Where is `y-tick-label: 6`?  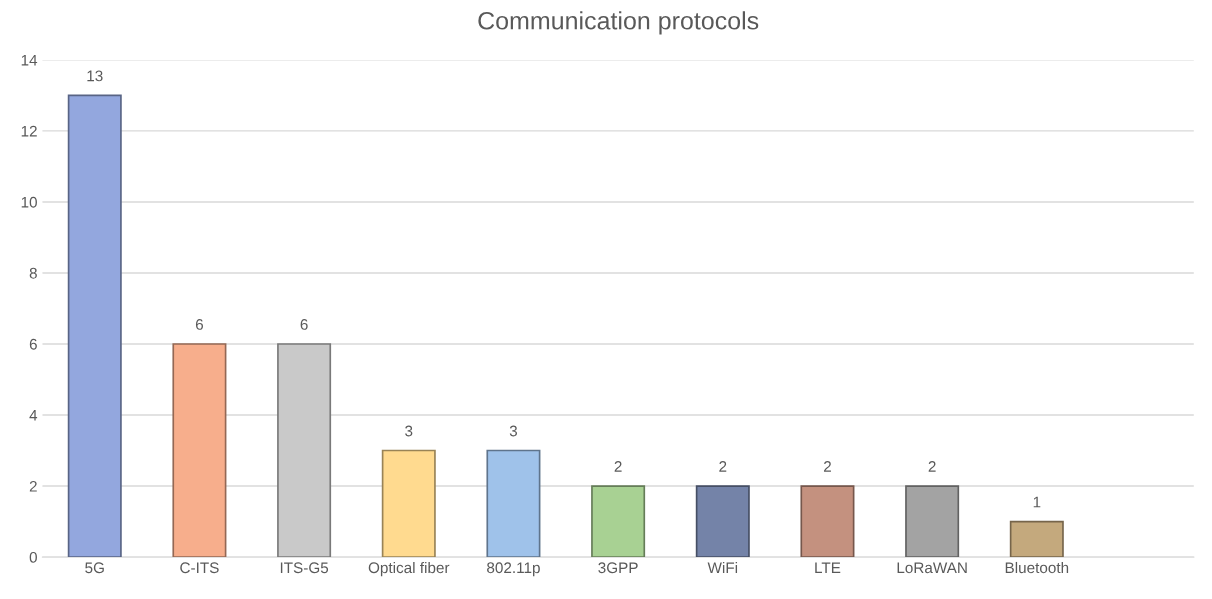 y-tick-label: 6 is located at coordinates (33, 344).